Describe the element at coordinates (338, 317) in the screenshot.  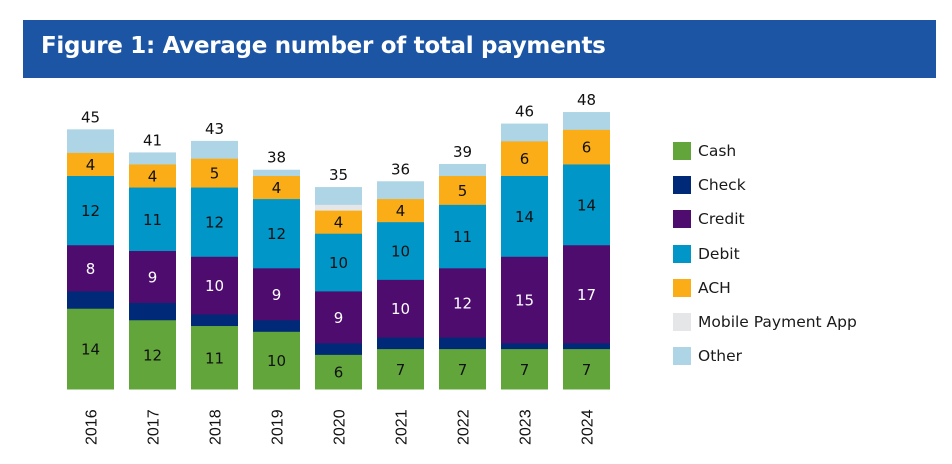
I see `bar-segment-credit-2020` at that location.